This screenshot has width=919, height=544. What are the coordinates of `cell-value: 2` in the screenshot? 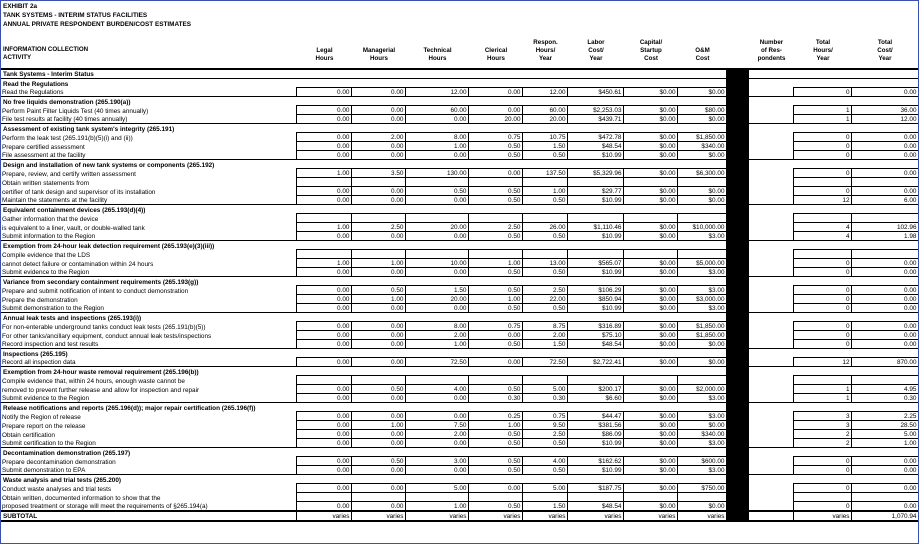 It's located at (822, 443).